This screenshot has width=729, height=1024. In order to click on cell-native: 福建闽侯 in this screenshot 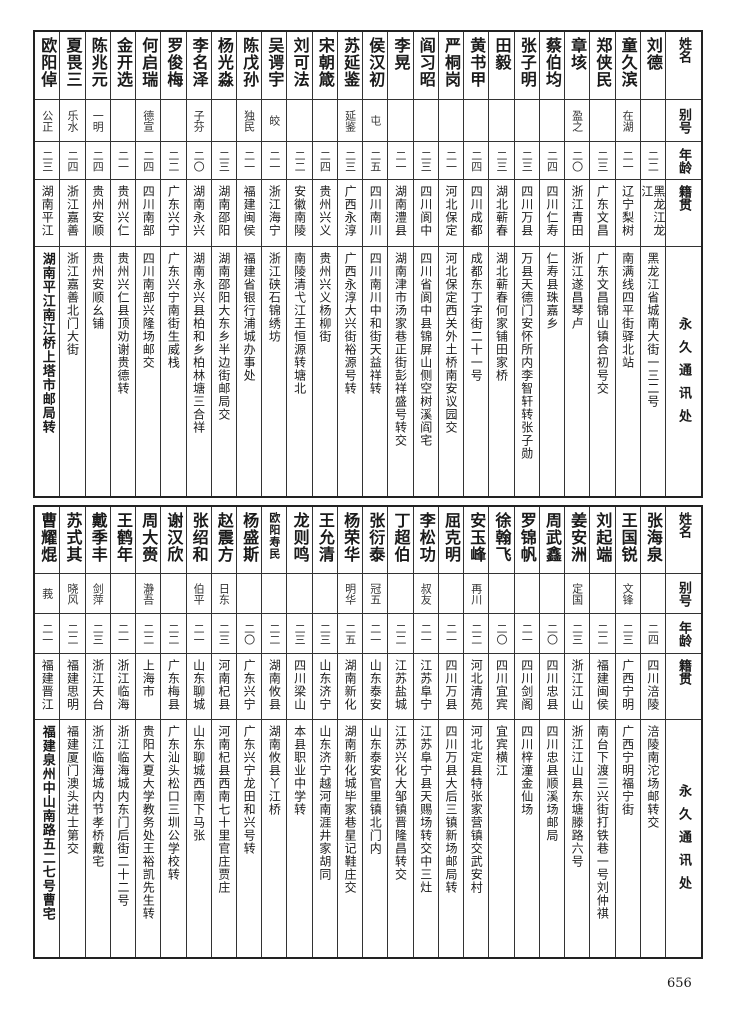, I will do `click(602, 687)`.